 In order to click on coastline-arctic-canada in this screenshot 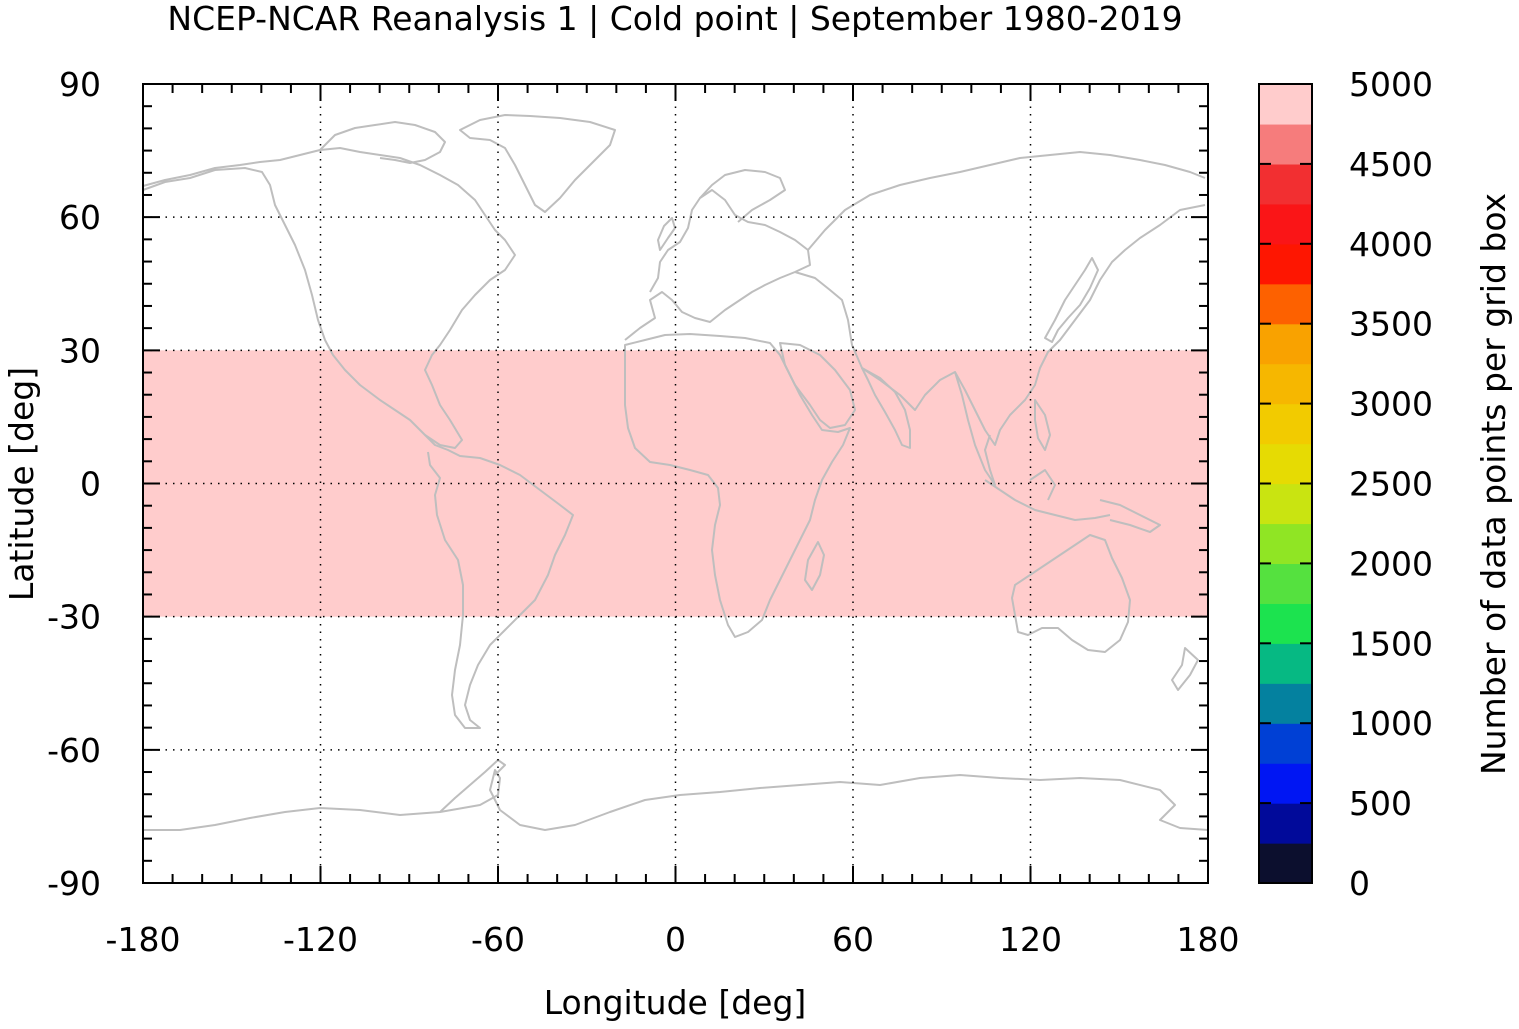, I will do `click(382, 142)`.